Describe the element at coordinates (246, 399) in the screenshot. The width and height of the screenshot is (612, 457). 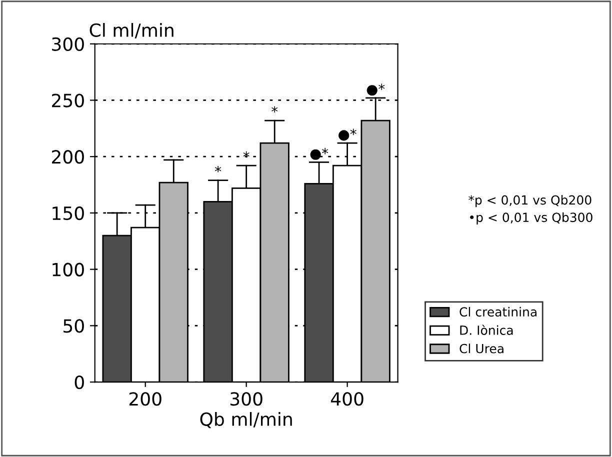
I see `x-tick-label: 300` at that location.